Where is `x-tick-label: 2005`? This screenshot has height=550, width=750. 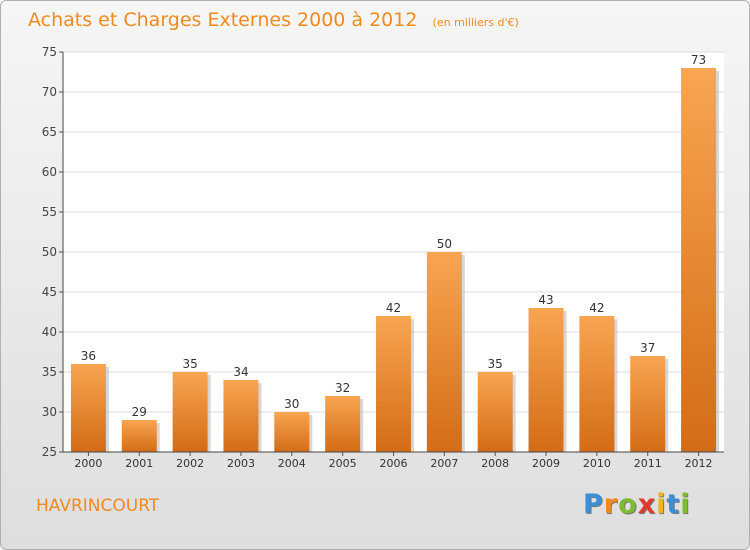 x-tick-label: 2005 is located at coordinates (343, 463).